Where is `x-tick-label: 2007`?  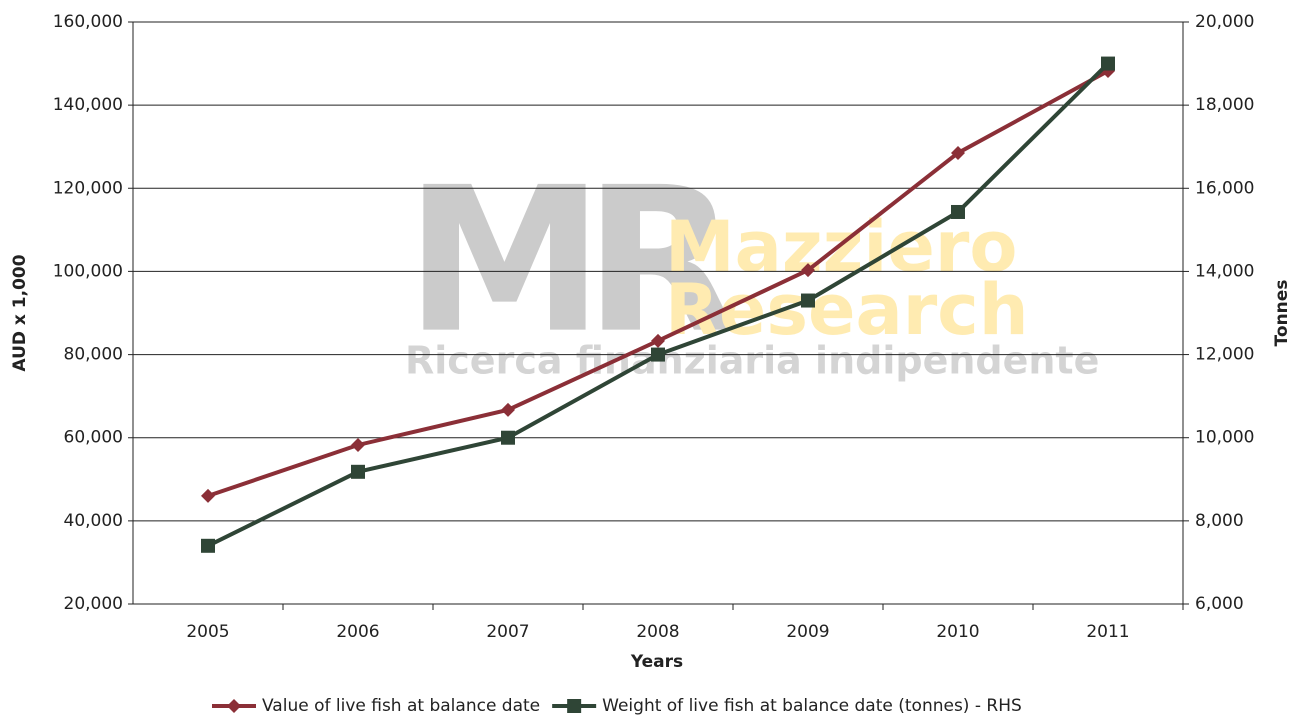 x-tick-label: 2007 is located at coordinates (507, 632).